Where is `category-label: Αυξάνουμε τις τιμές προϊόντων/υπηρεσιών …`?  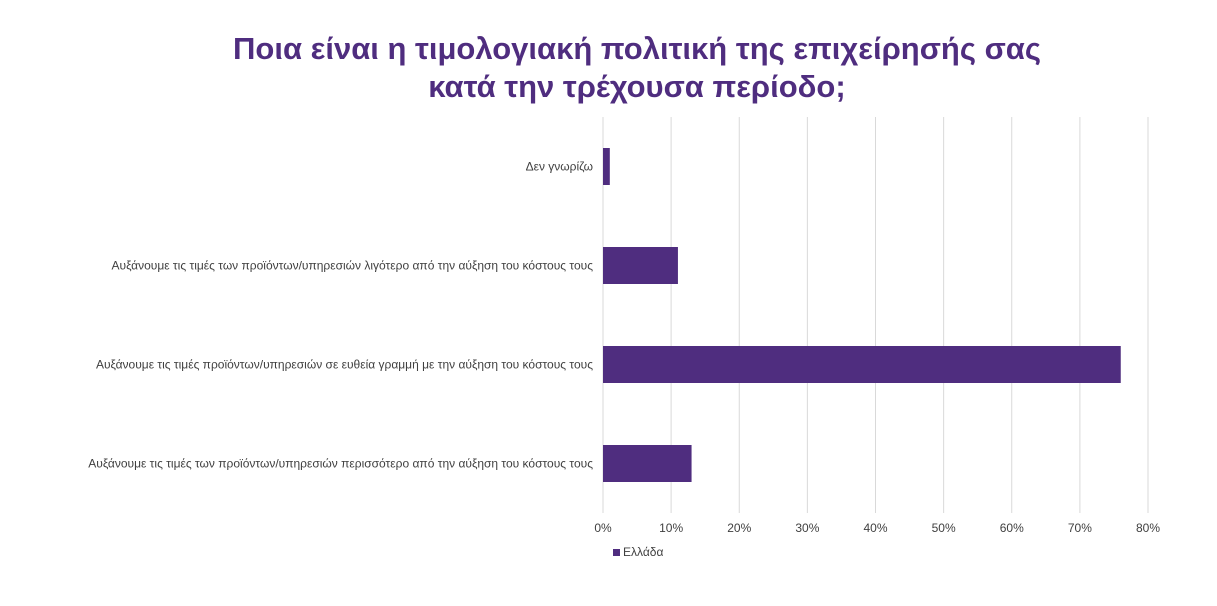
category-label: Αυξάνουμε τις τιμές προϊόντων/υπηρεσιών … is located at coordinates (344, 365).